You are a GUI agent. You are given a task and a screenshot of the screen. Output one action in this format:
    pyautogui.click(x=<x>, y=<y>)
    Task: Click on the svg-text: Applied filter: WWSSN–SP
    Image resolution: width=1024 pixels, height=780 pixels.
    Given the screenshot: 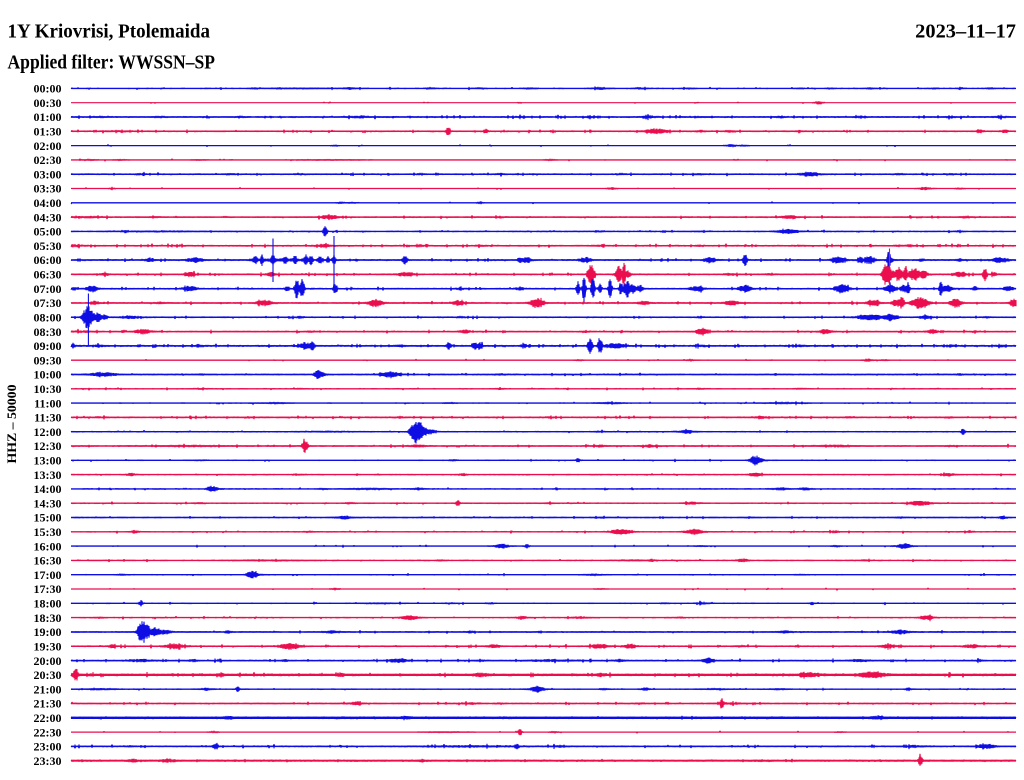 What is the action you would take?
    pyautogui.click(x=112, y=63)
    